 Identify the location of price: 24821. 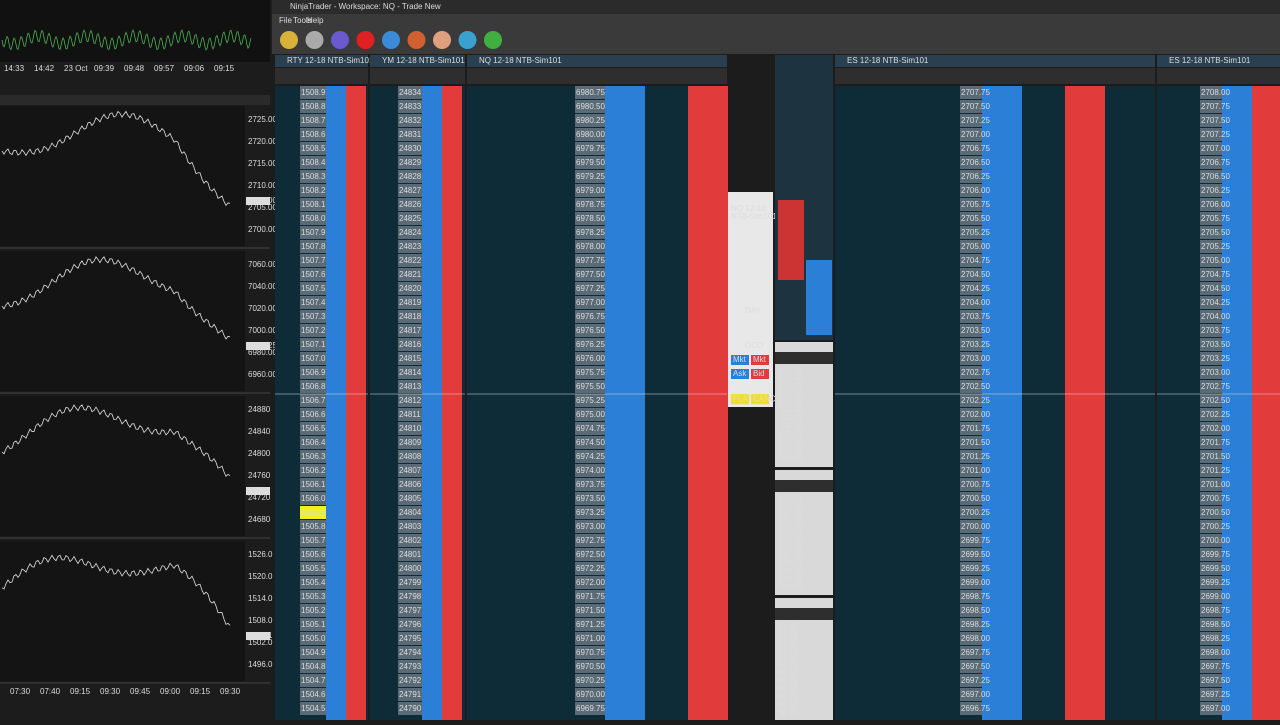
(410, 274).